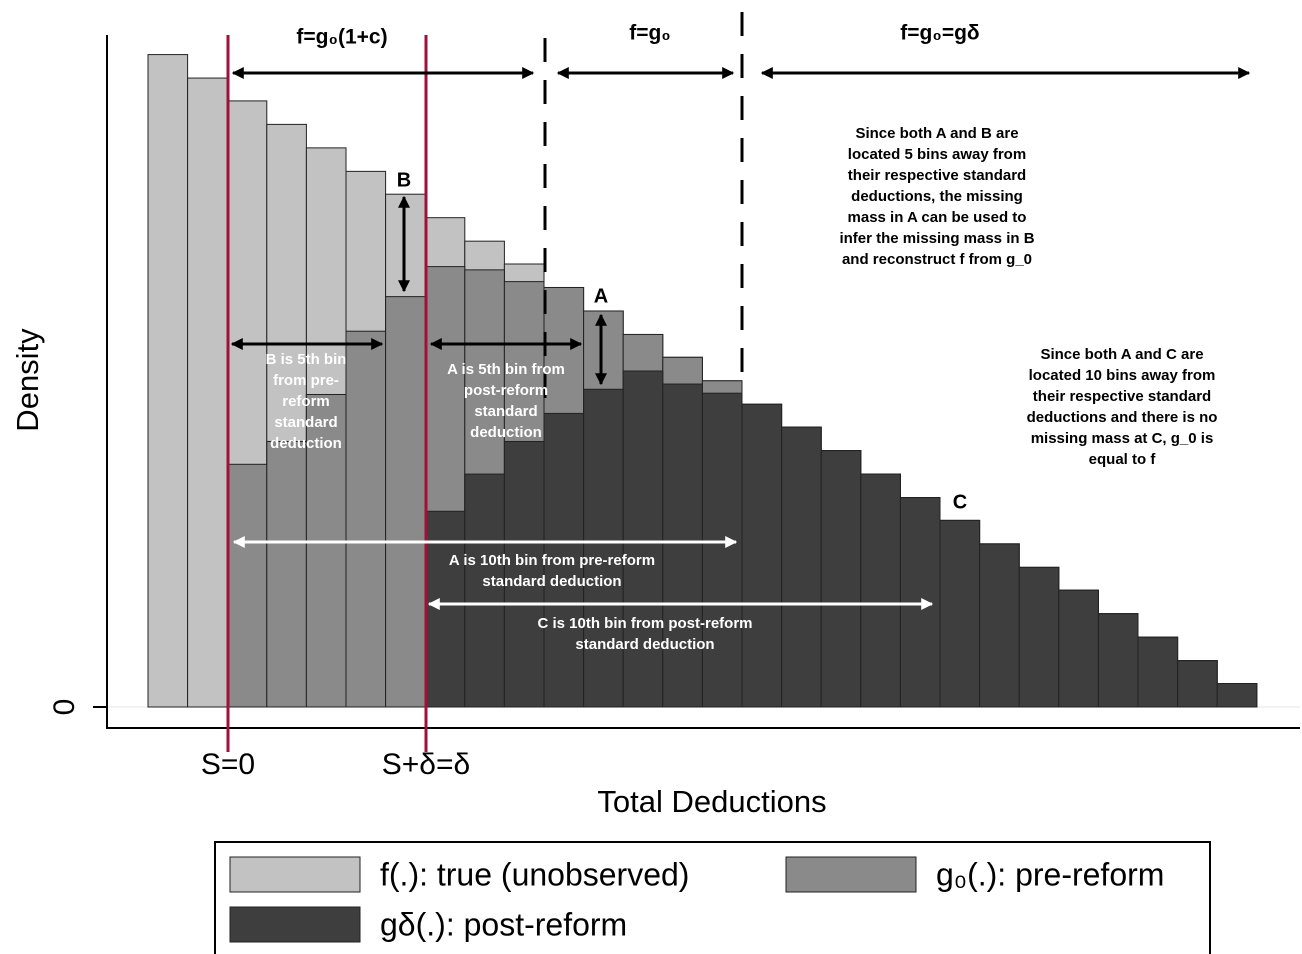 The height and width of the screenshot is (954, 1302). What do you see at coordinates (936, 238) in the screenshot?
I see `annotation: infer the missing mass in B` at bounding box center [936, 238].